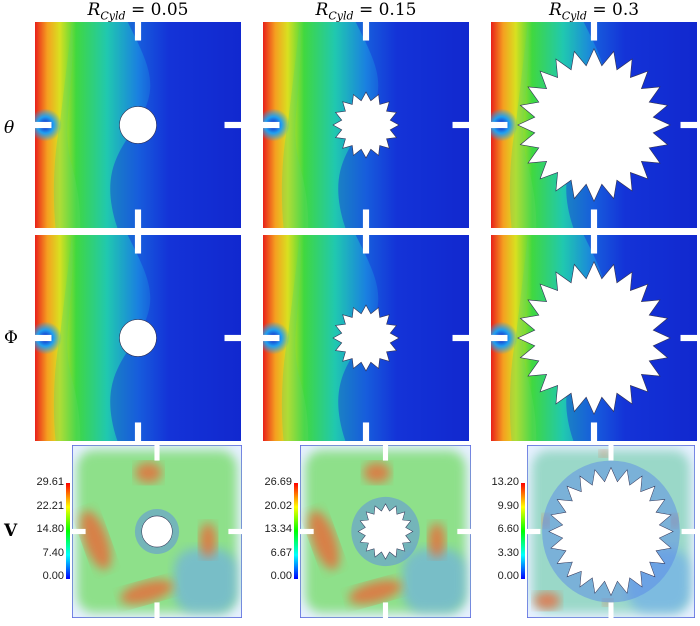 The image size is (700, 626). What do you see at coordinates (9, 128) in the screenshot?
I see `row-label-theta: θ` at bounding box center [9, 128].